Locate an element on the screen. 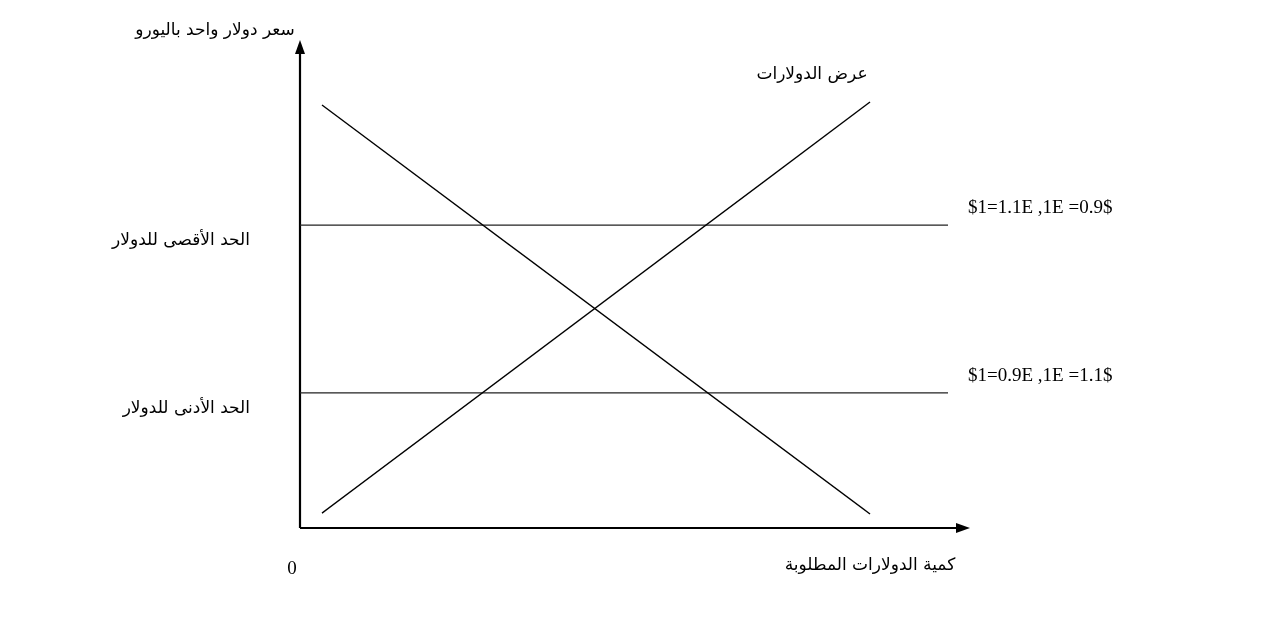 The height and width of the screenshot is (640, 1266). annotation: $1=1.1E ,1E =0.9$ is located at coordinates (1040, 207).